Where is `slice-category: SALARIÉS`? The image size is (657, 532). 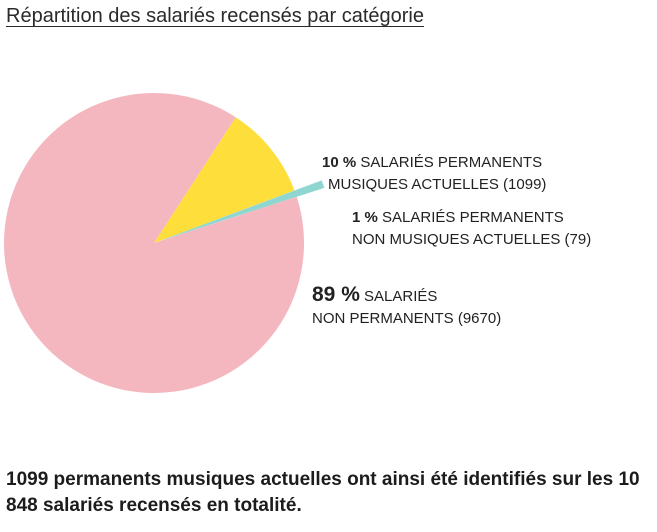 slice-category: SALARIÉS is located at coordinates (401, 296).